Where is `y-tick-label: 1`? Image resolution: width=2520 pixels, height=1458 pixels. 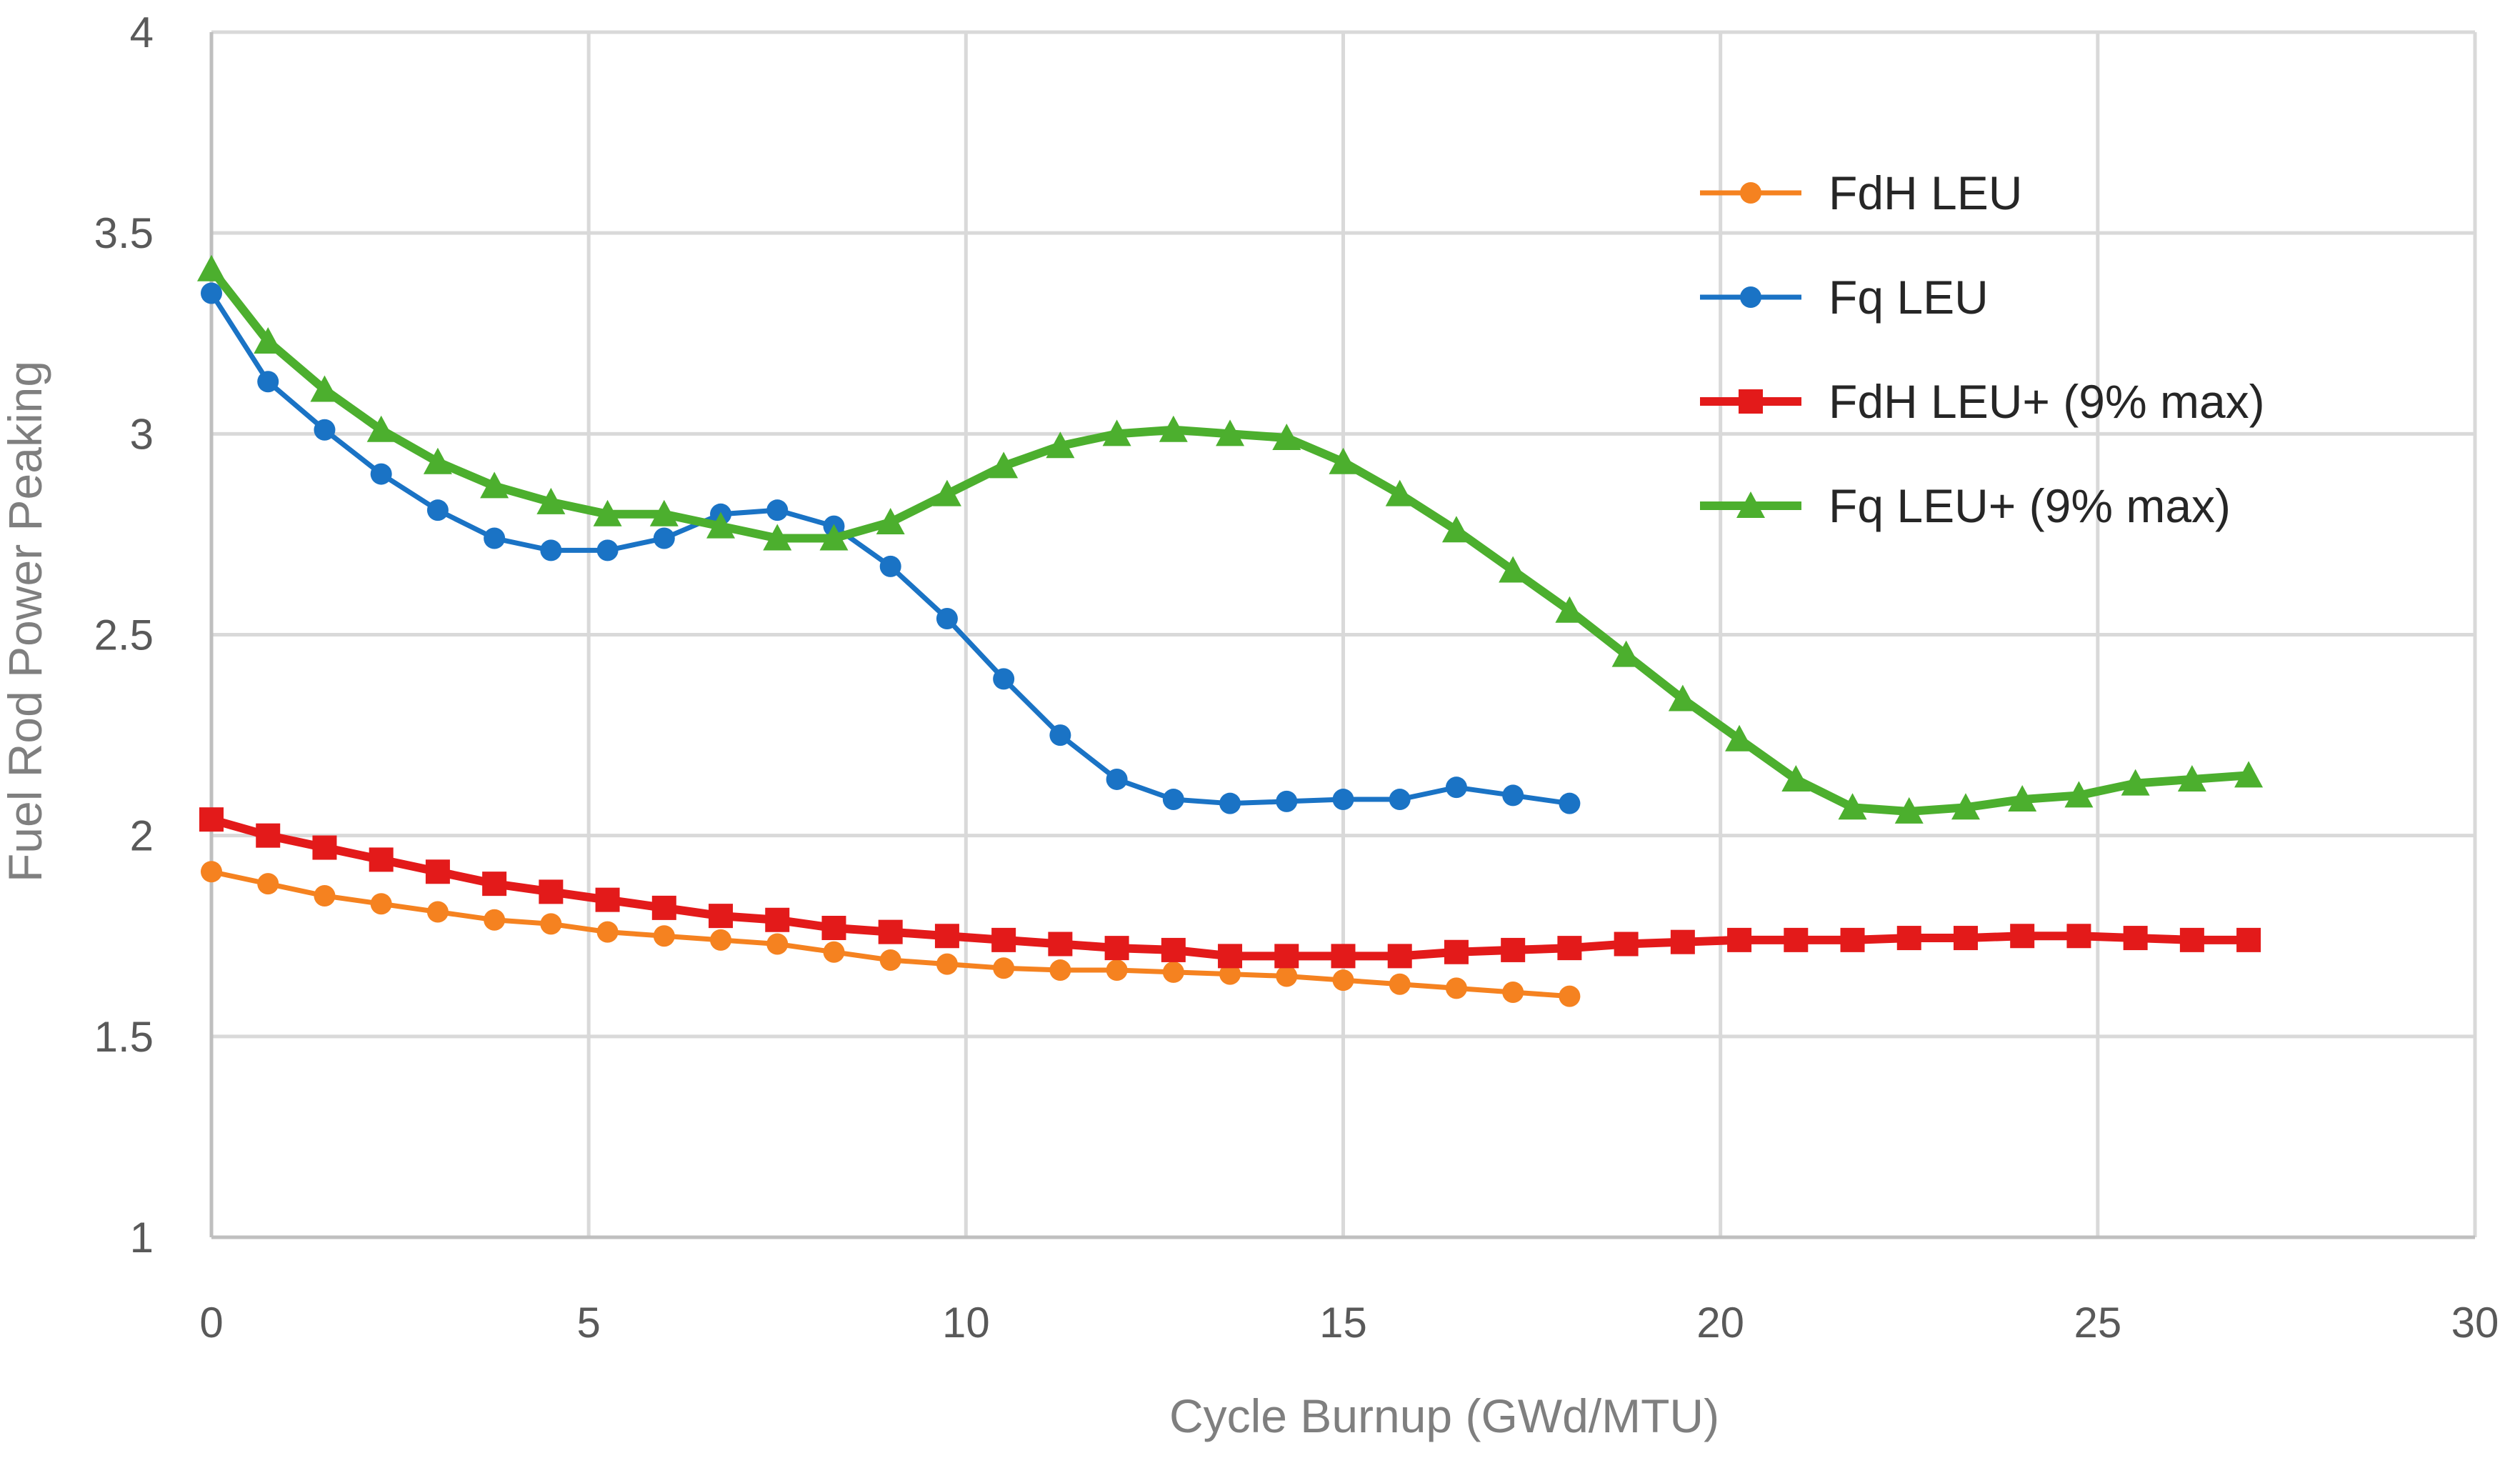 y-tick-label: 1 is located at coordinates (142, 1238).